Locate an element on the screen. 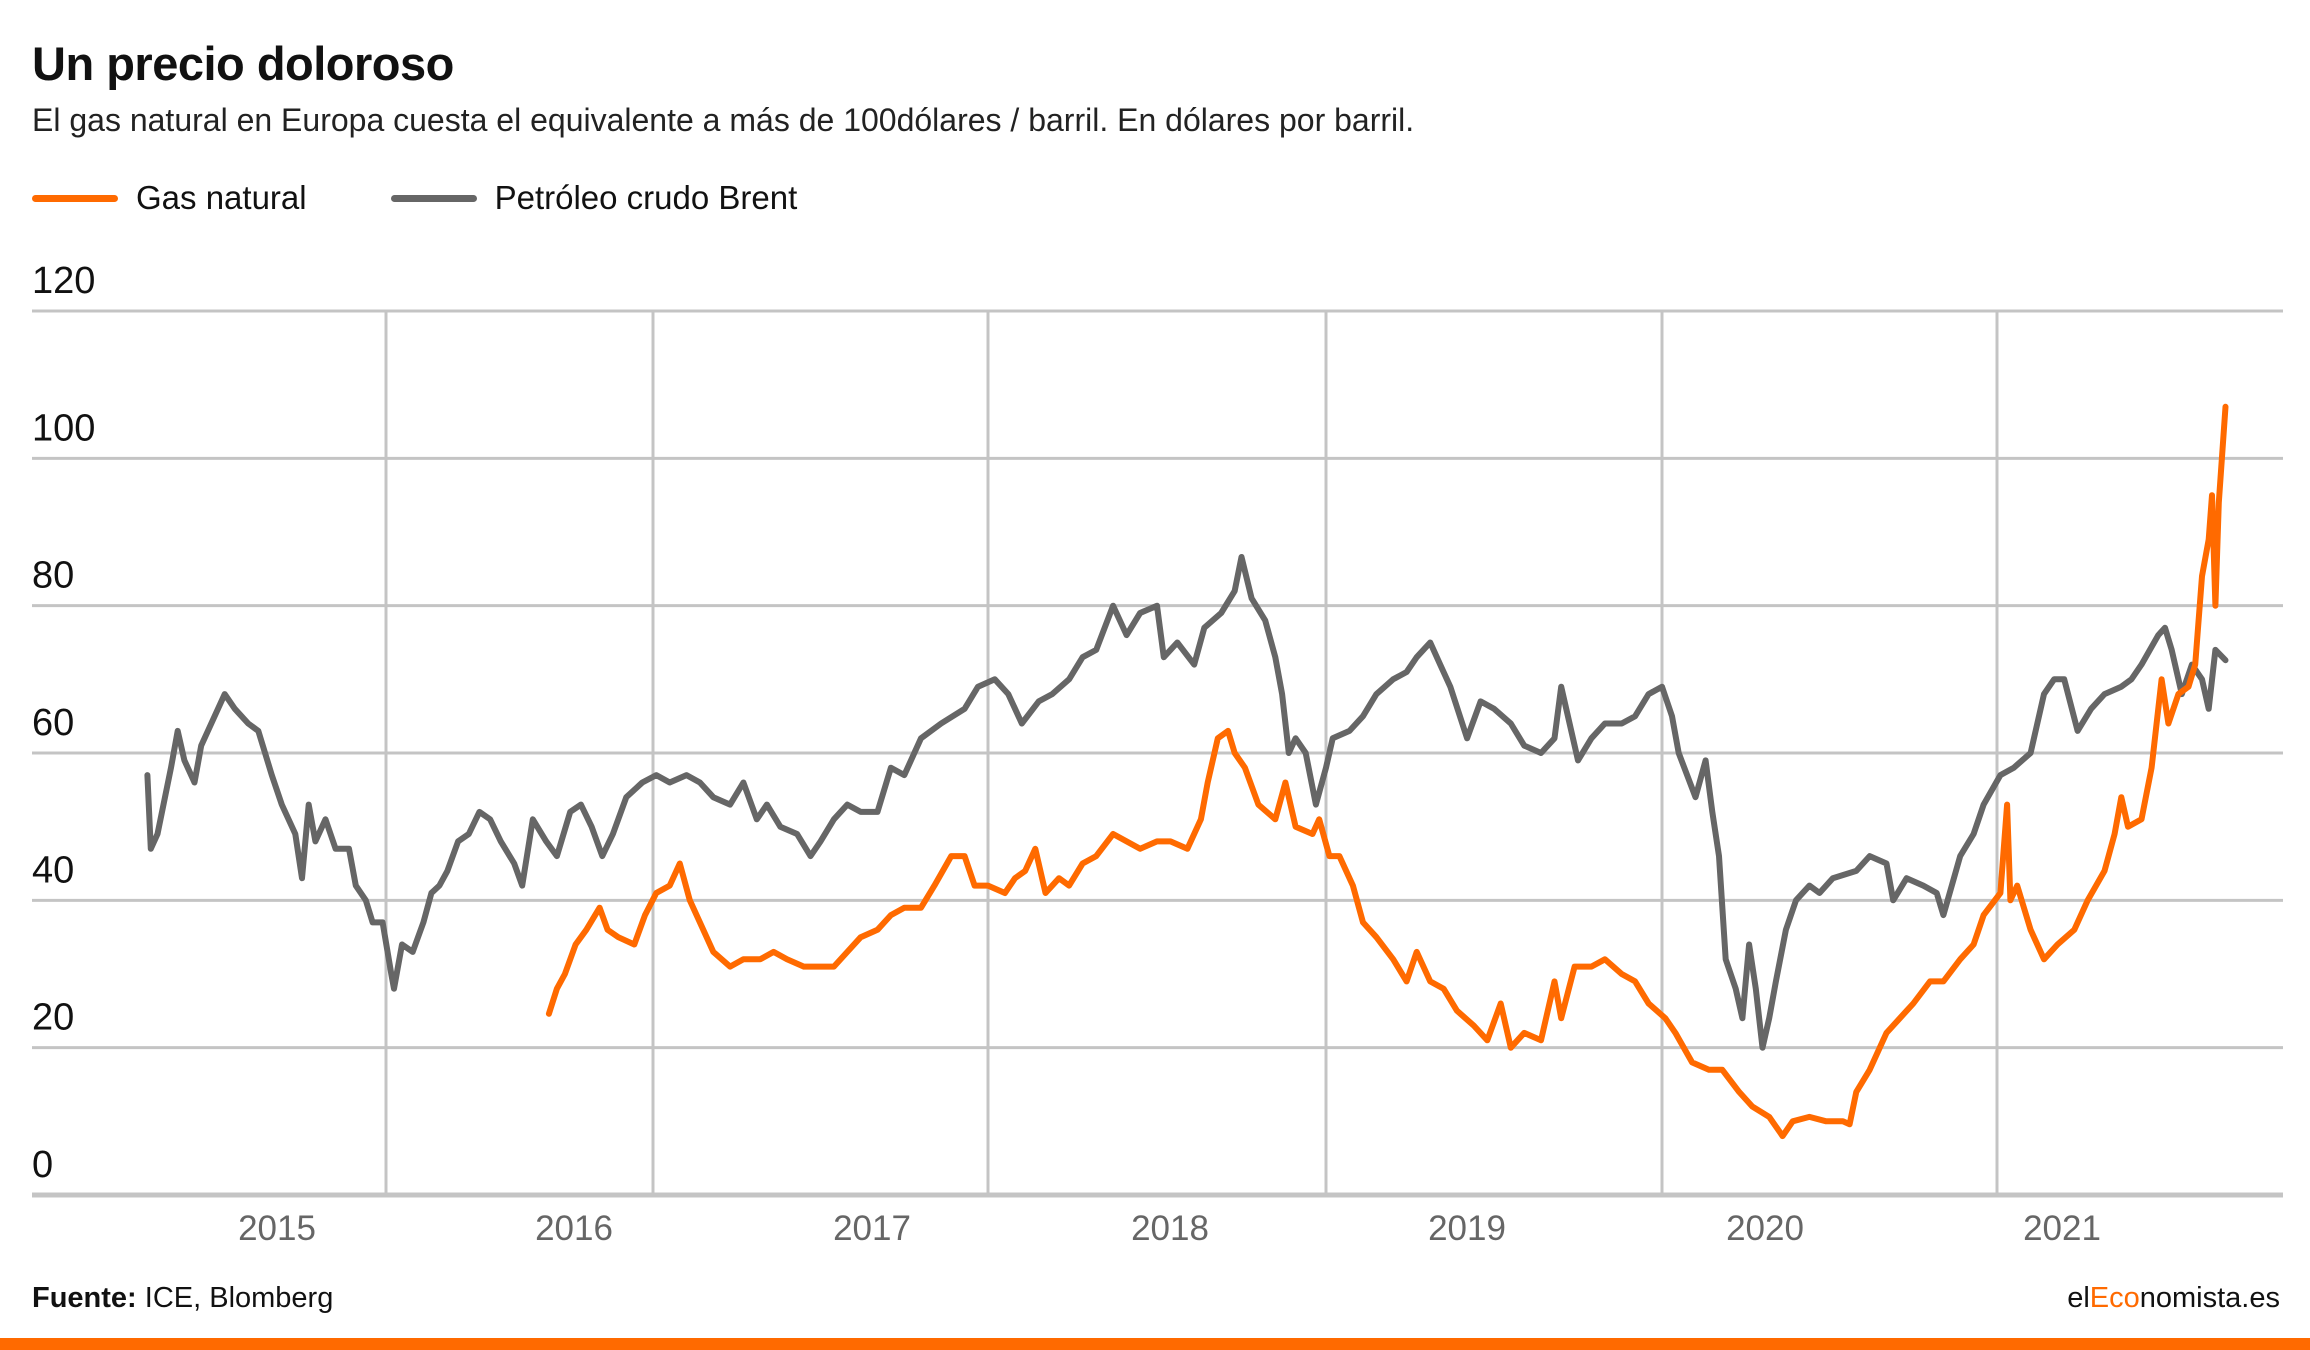 This screenshot has width=2310, height=1350. brand-prefix: el is located at coordinates (2078, 1298).